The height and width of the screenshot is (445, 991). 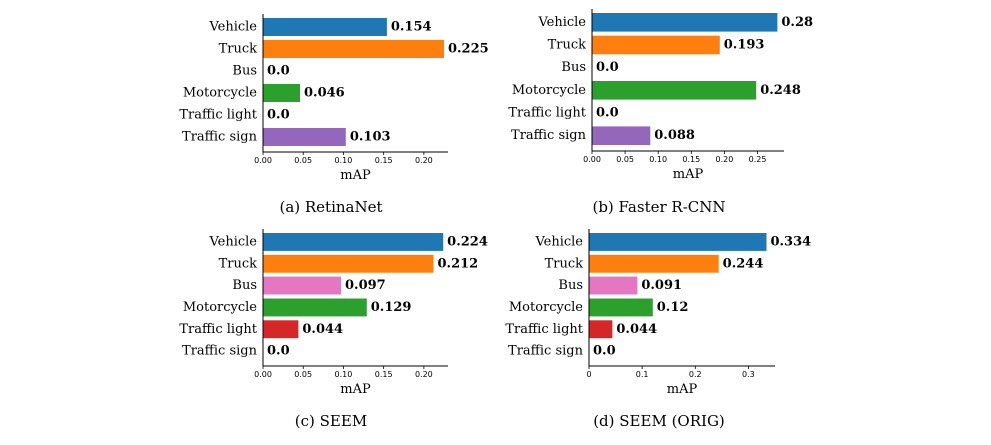 What do you see at coordinates (391, 307) in the screenshot?
I see `value-label: 0.129` at bounding box center [391, 307].